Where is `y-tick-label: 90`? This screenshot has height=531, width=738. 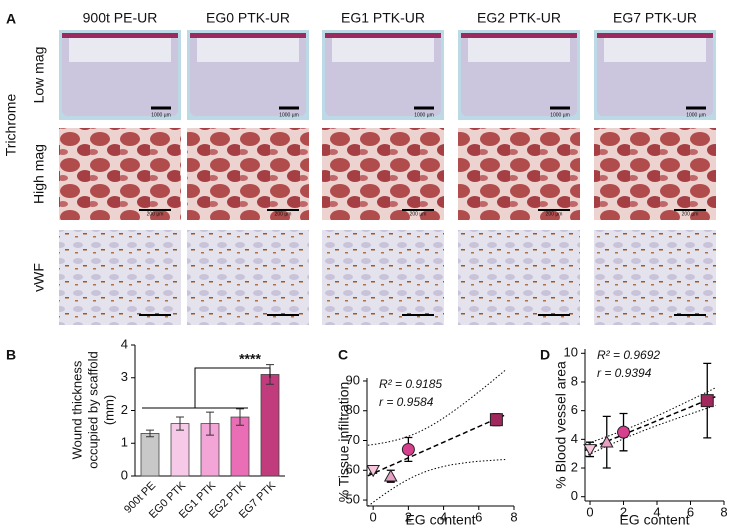 y-tick-label: 90 is located at coordinates (353, 379).